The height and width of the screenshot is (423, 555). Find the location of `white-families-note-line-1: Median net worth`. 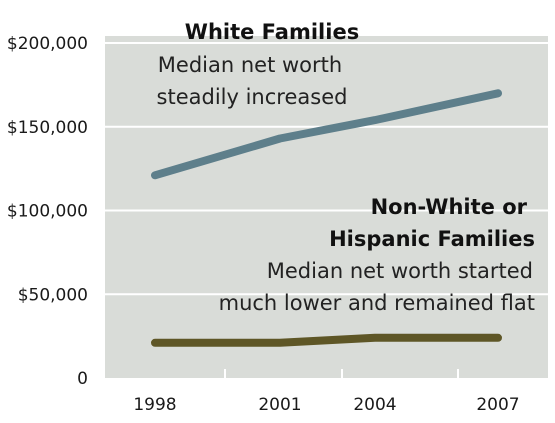

white-families-note-line-1: Median net worth is located at coordinates (250, 65).